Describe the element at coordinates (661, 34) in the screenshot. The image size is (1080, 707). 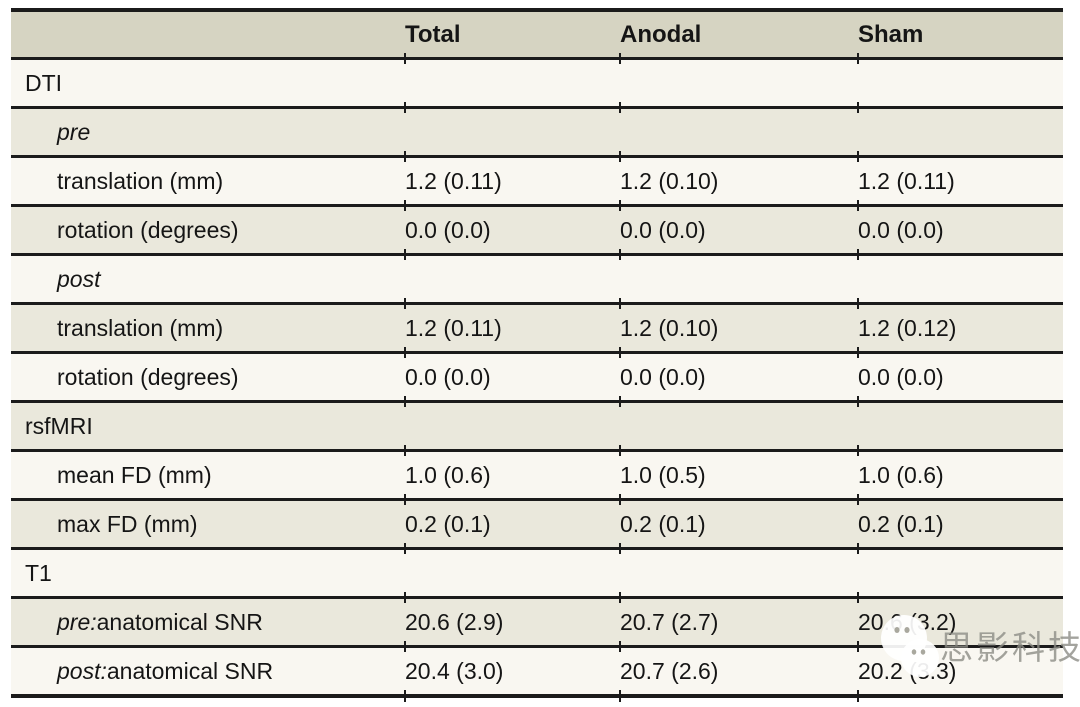
I see `column-header-anodal: Anodal` at that location.